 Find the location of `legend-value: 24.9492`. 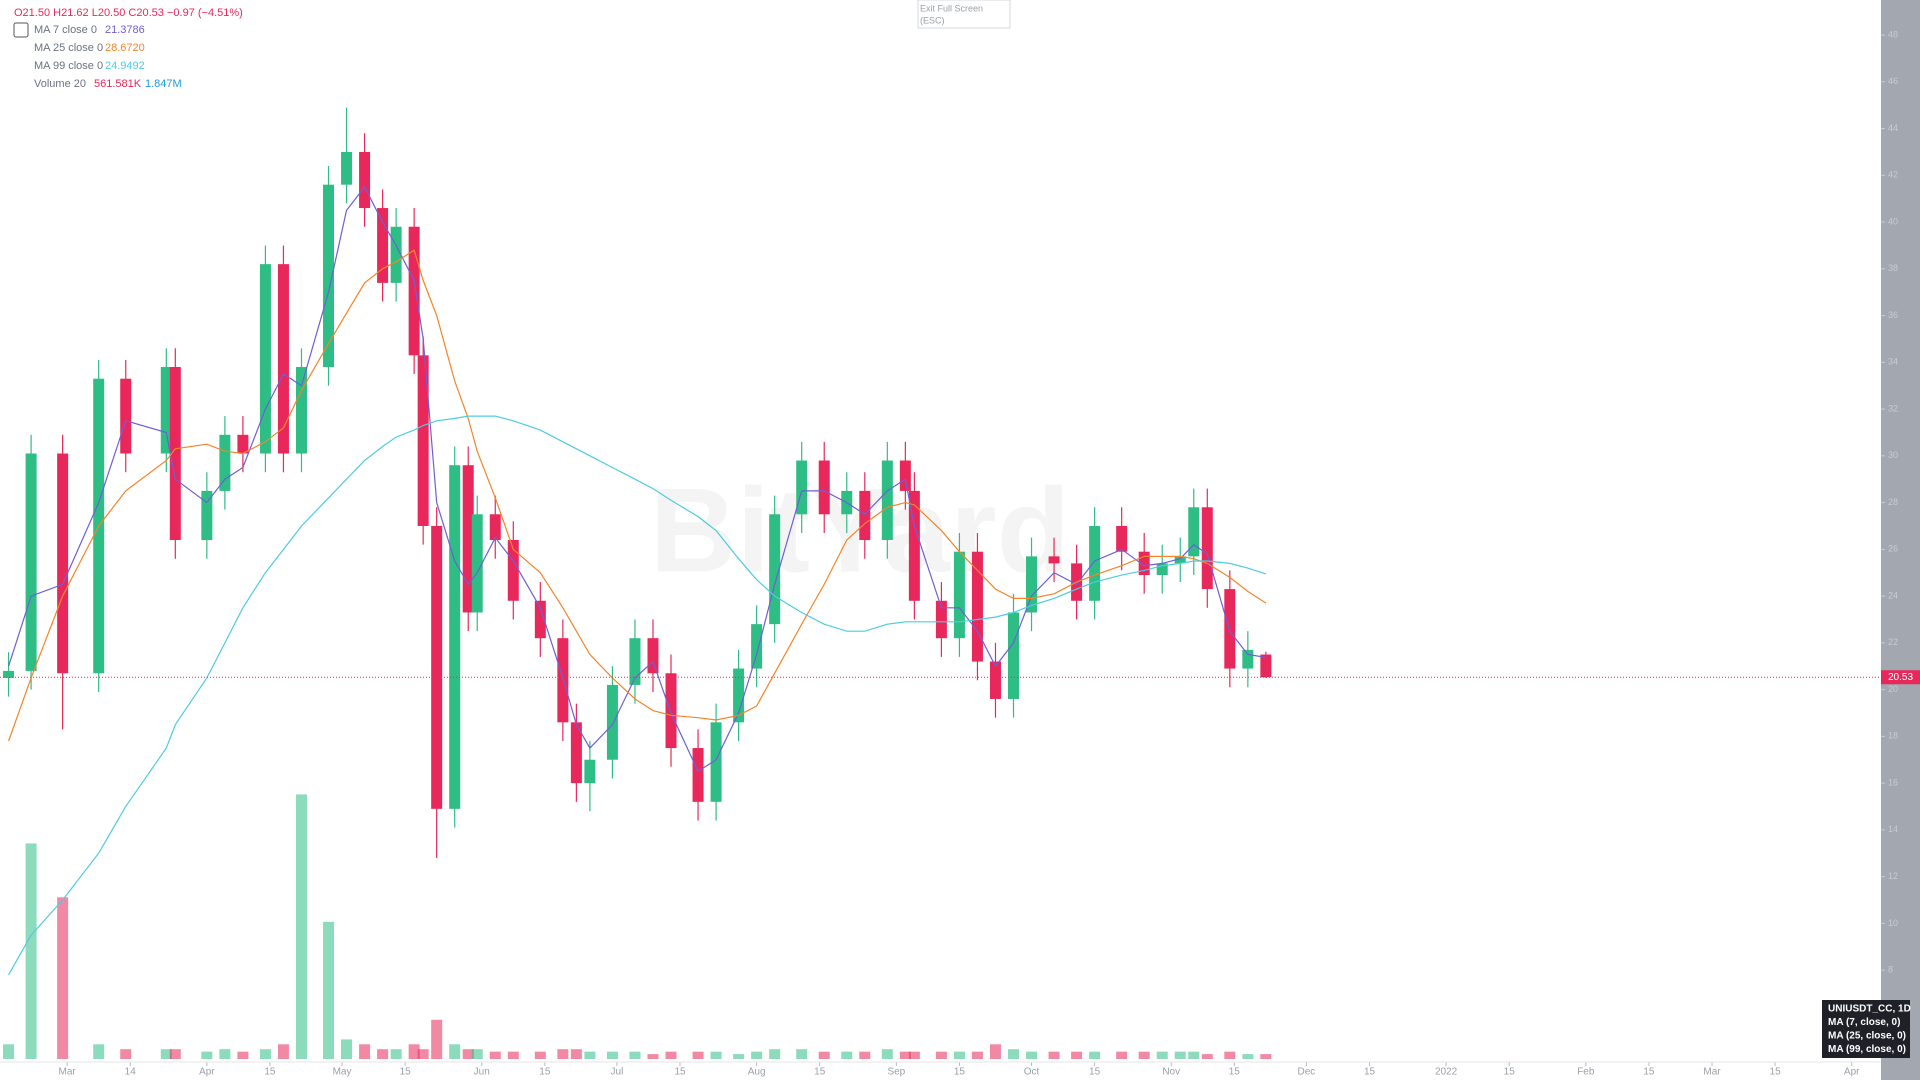

legend-value: 24.9492 is located at coordinates (125, 66).